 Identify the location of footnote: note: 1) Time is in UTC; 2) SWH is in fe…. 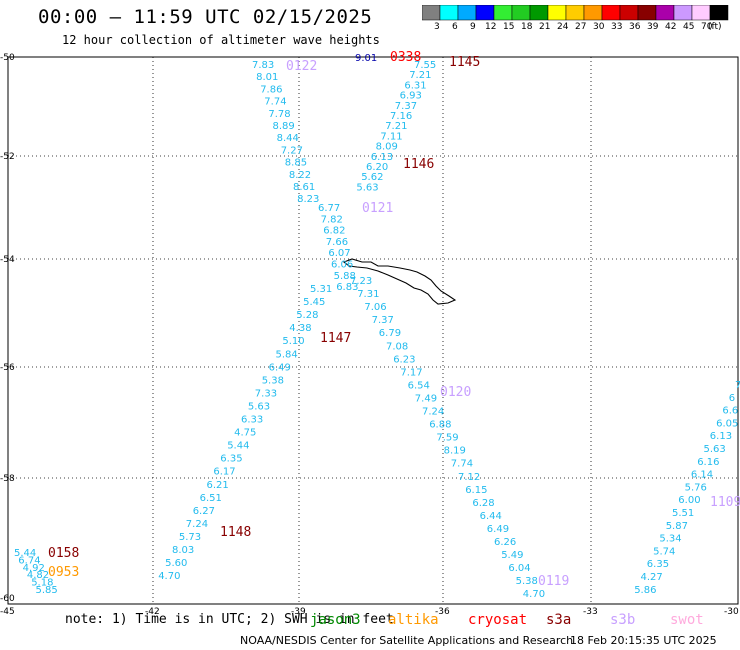
(229, 619).